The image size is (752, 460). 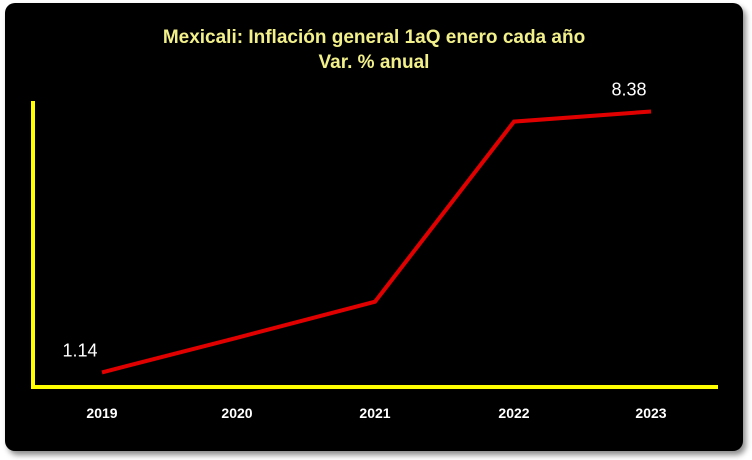 I want to click on data-label-2019: 1.14, so click(x=79, y=350).